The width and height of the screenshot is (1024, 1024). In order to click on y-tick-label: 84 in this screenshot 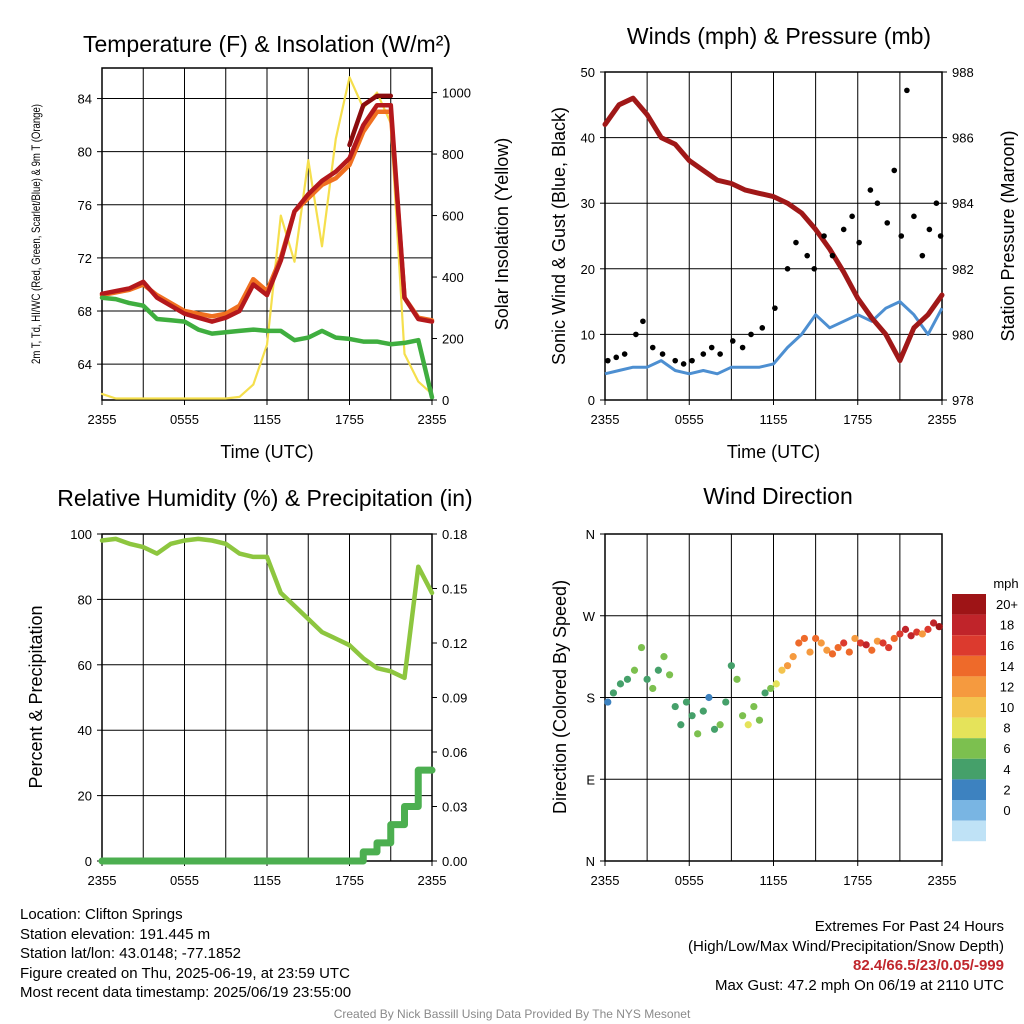, I will do `click(85, 99)`.